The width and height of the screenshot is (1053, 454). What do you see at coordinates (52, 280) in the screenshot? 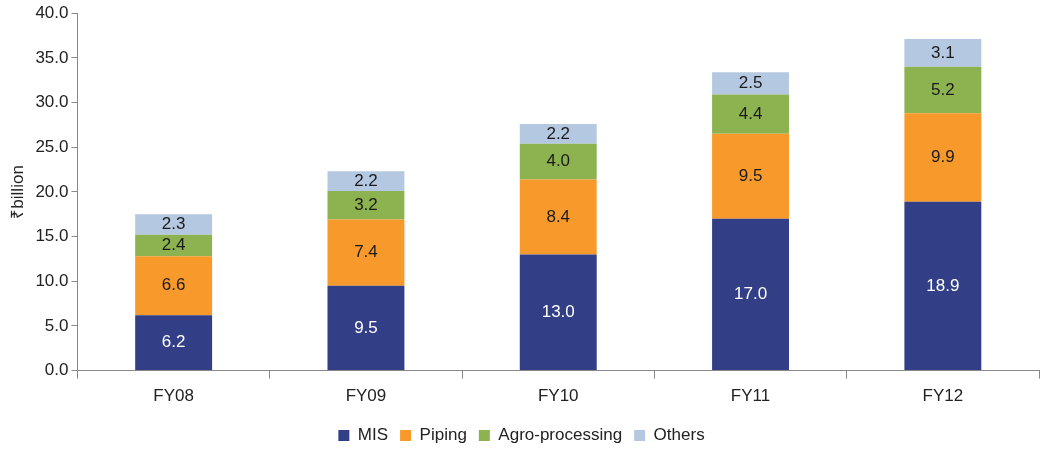
I see `y-tick-label: 10.0` at bounding box center [52, 280].